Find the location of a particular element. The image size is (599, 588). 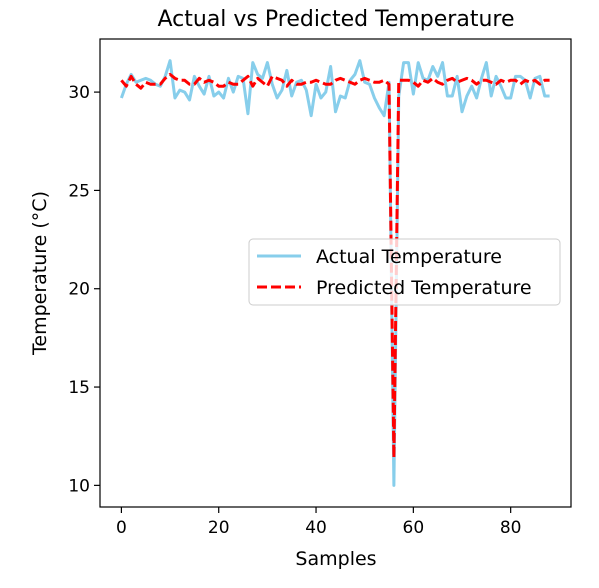

y-axis-ticks: 10 15 20 25 30 is located at coordinates (84, 289).